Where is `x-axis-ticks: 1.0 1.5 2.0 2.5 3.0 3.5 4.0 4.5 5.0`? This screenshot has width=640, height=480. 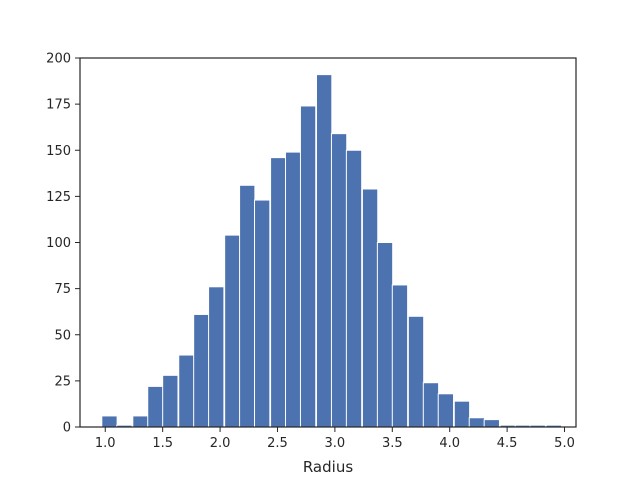 x-axis-ticks: 1.0 1.5 2.0 2.5 3.0 3.5 4.0 4.5 5.0 is located at coordinates (335, 439).